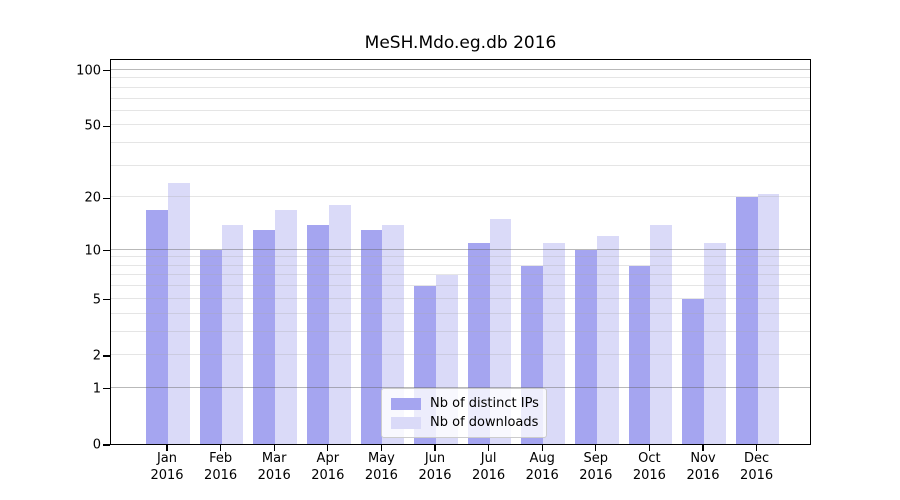 Image resolution: width=900 pixels, height=500 pixels. I want to click on bar-distinct-ips-nov, so click(693, 371).